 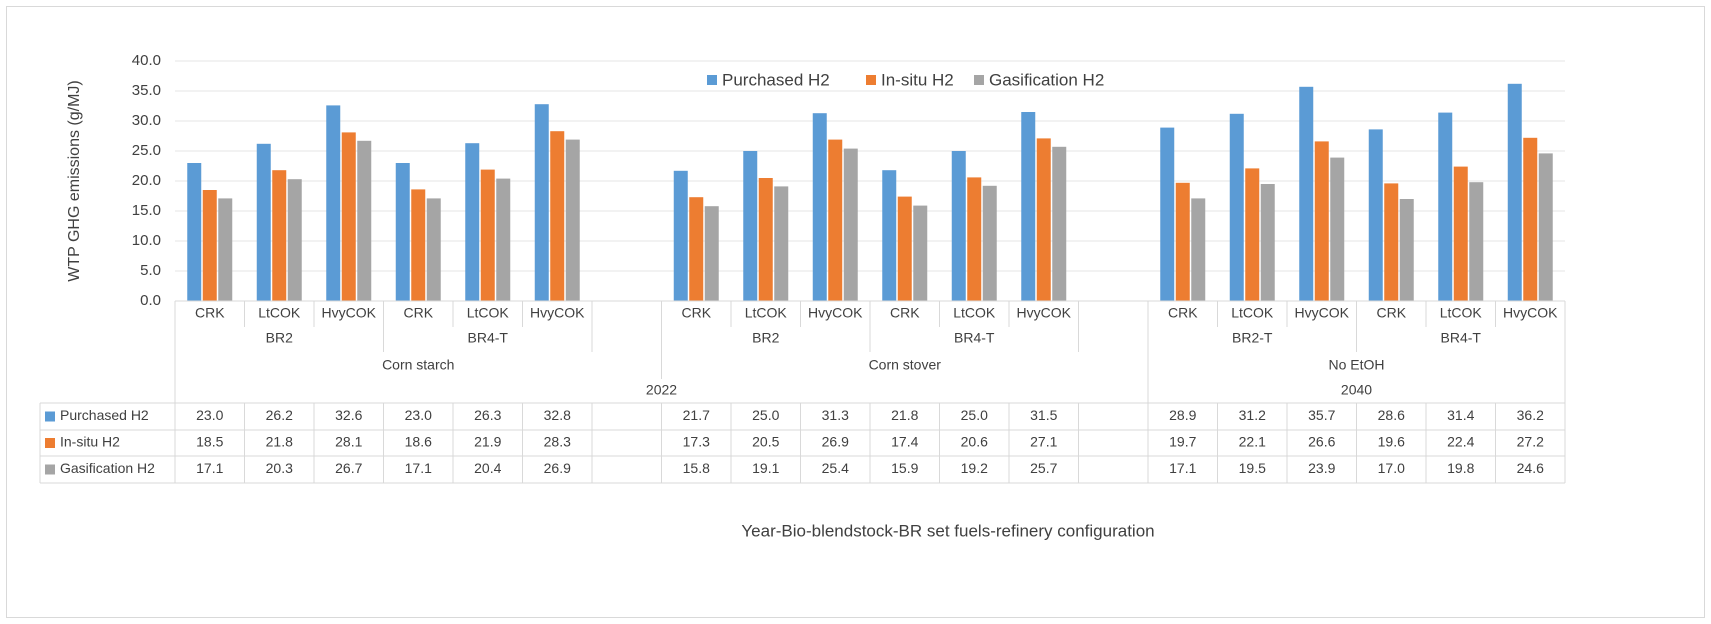 I want to click on category-label: BR4-T, so click(x=1461, y=338).